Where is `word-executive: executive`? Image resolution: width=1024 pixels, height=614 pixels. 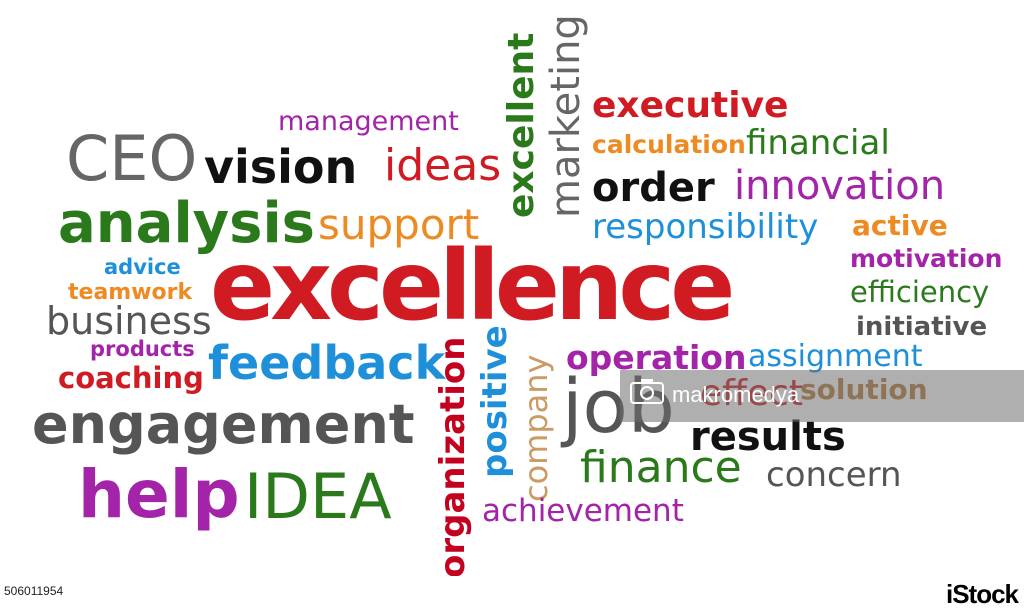 word-executive: executive is located at coordinates (690, 105).